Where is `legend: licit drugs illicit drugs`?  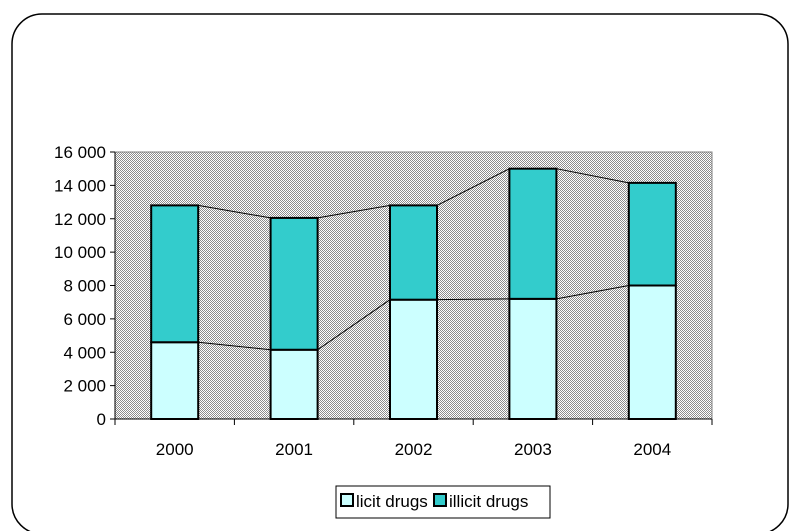
legend: licit drugs illicit drugs is located at coordinates (443, 502).